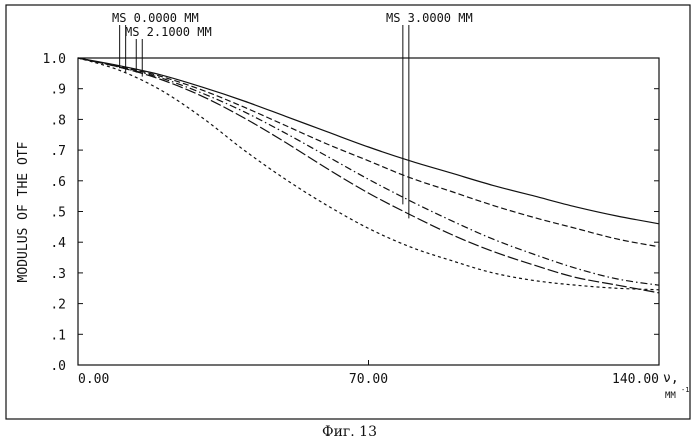 Image resolution: width=699 pixels, height=446 pixels. Describe the element at coordinates (671, 378) in the screenshot. I see `x-axis-label: ν,` at that location.